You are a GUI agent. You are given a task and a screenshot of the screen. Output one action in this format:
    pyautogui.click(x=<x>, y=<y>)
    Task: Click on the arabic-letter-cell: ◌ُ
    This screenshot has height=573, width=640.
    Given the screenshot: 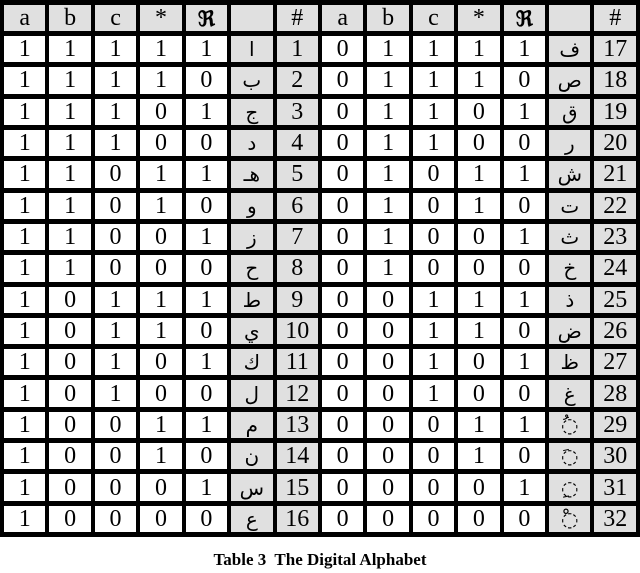 What is the action you would take?
    pyautogui.click(x=570, y=425)
    